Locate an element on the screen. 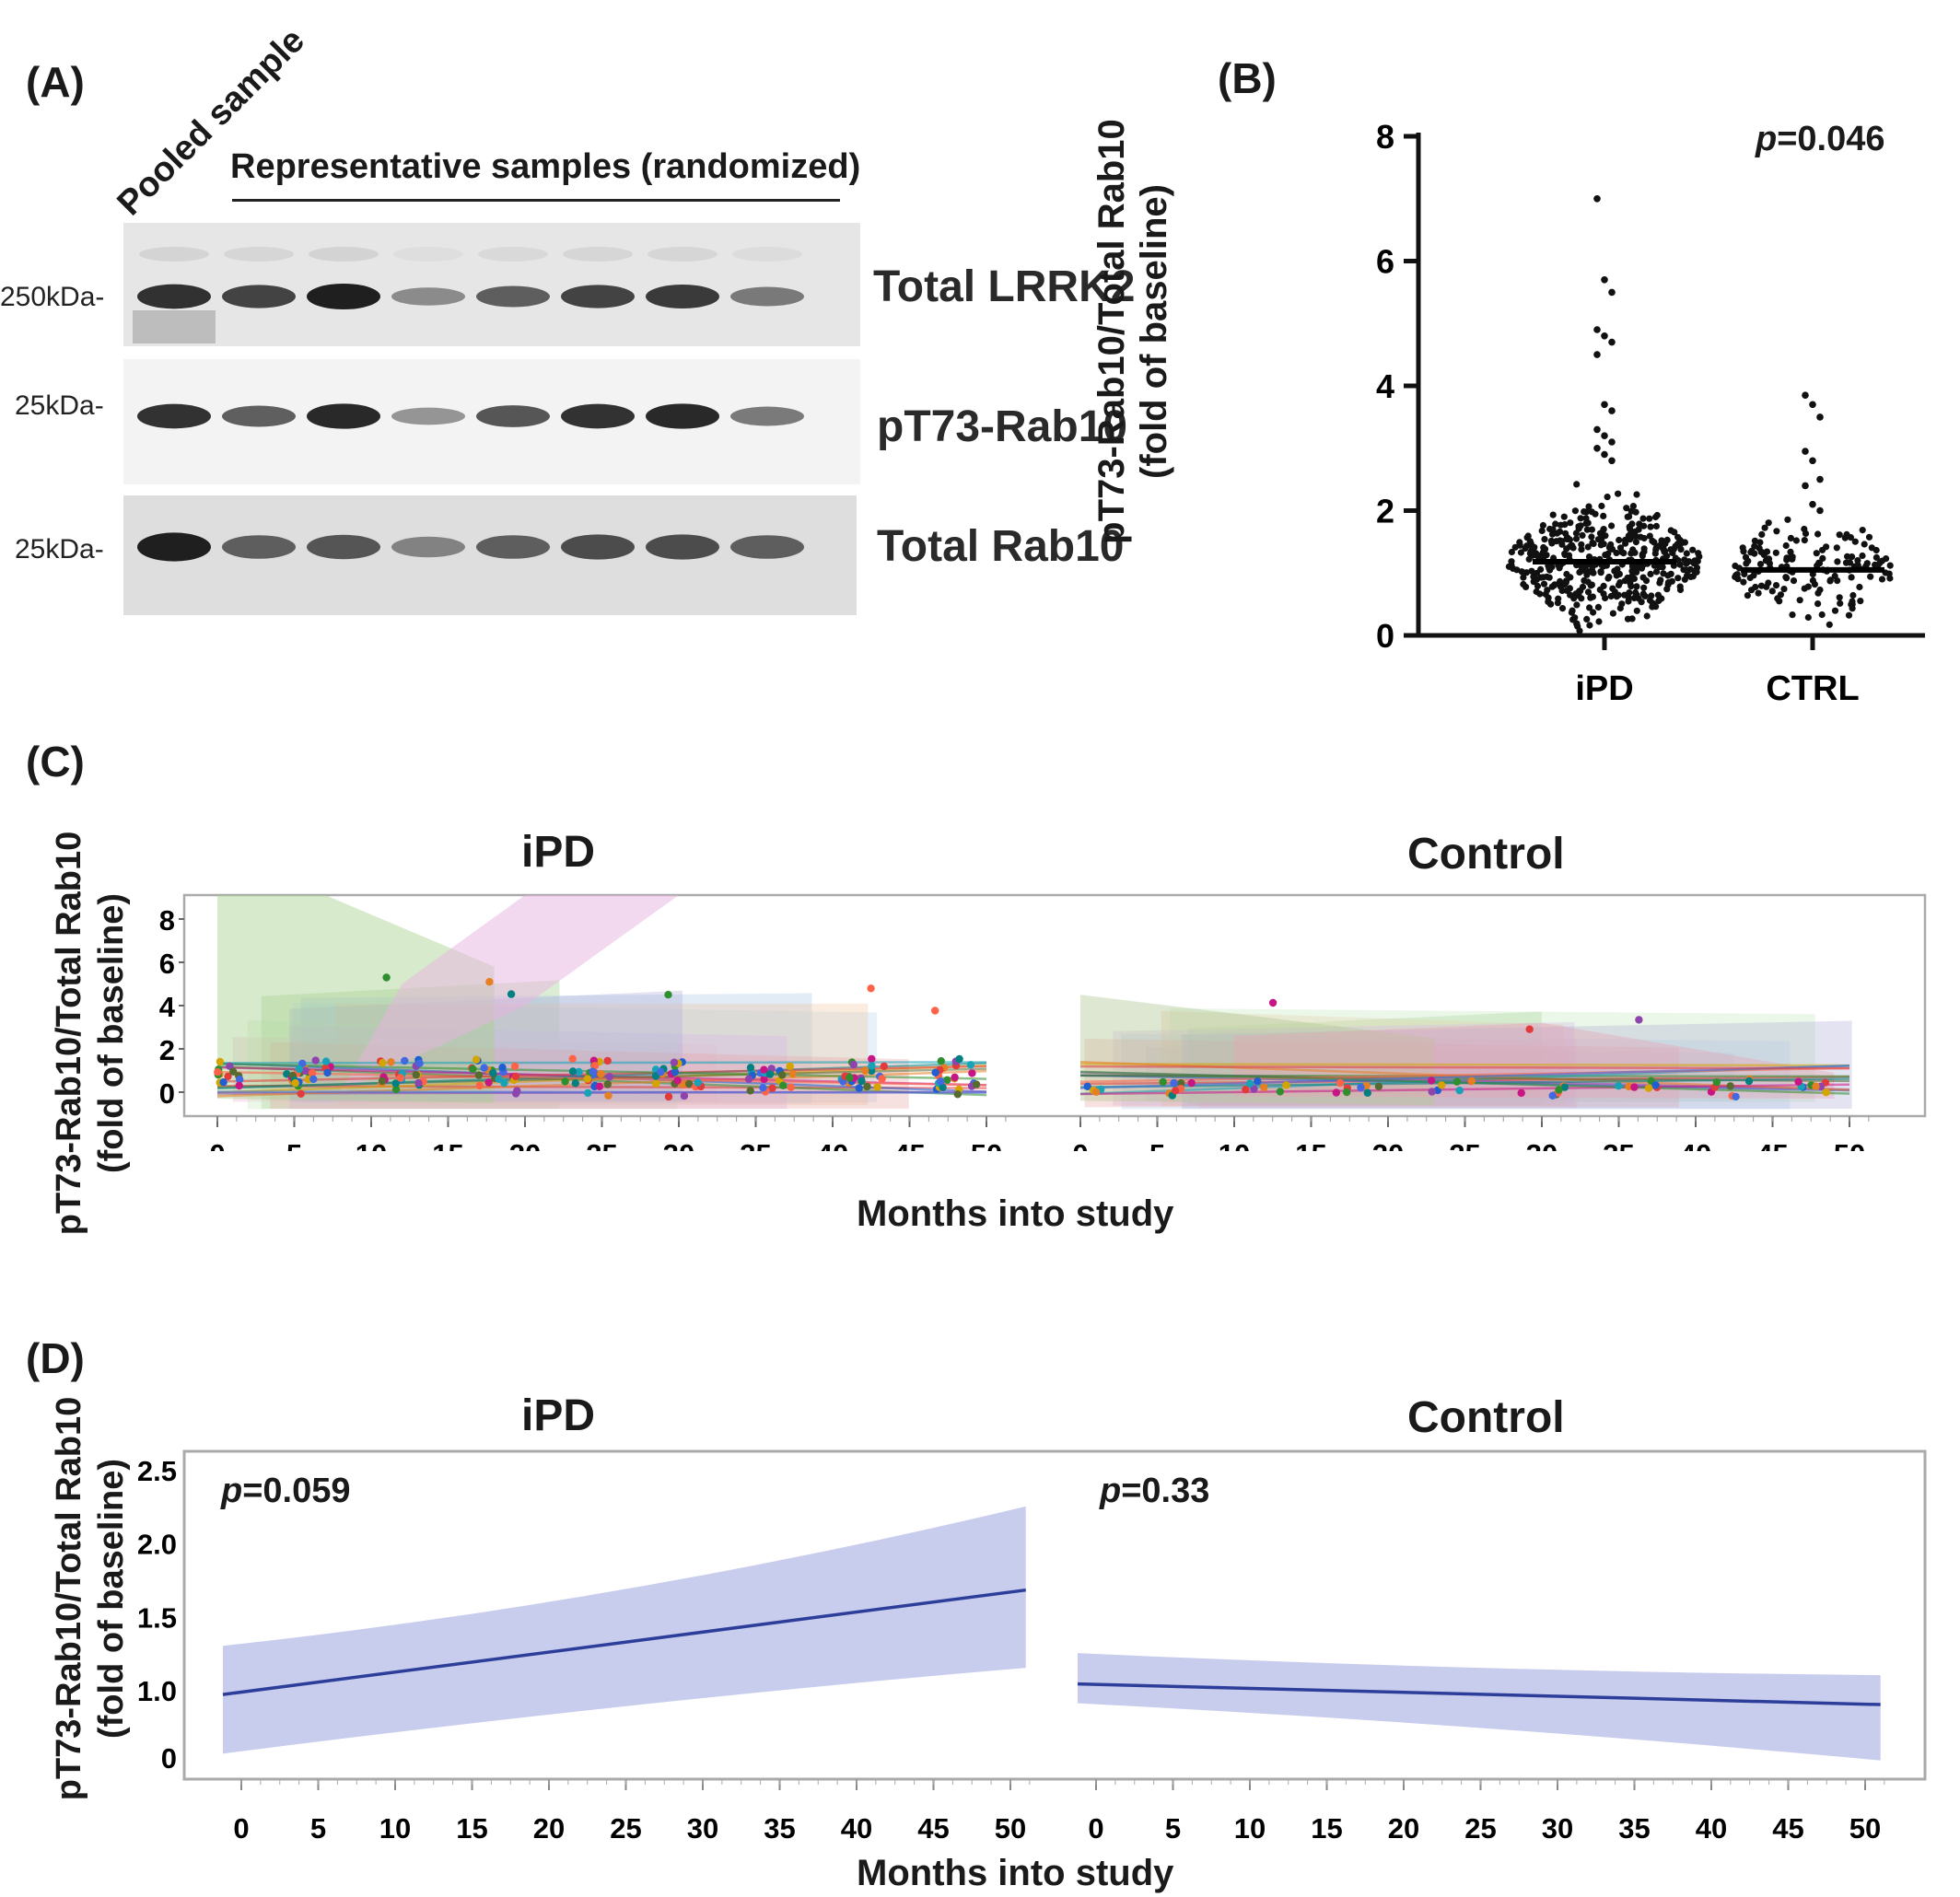 The width and height of the screenshot is (1960, 1897). panel-b-category-label: iPD is located at coordinates (1604, 688).